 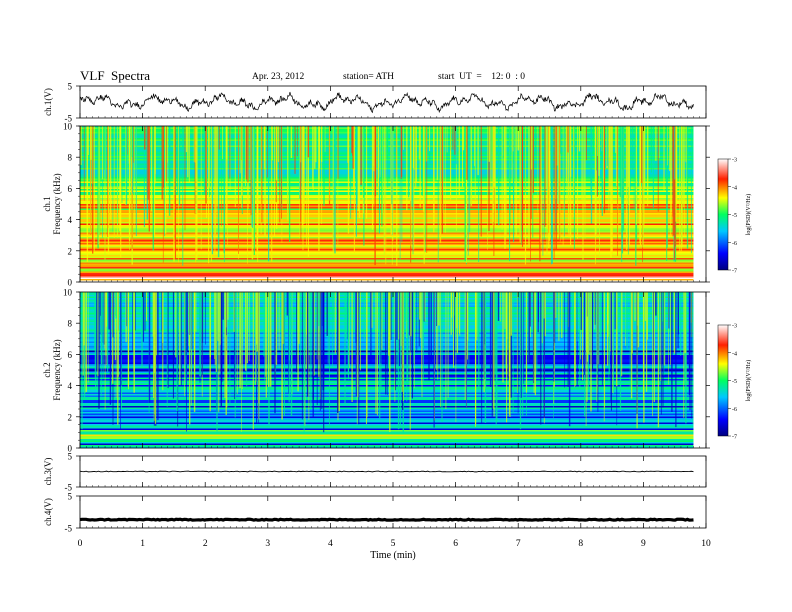 I want to click on ch4-waveform-panel, so click(x=386, y=519).